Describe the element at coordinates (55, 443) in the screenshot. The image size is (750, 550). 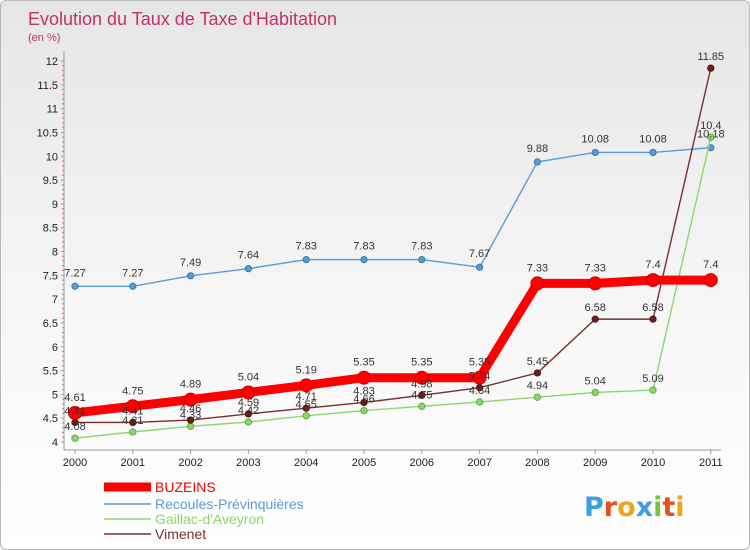
I see `y-tick-label: 4` at that location.